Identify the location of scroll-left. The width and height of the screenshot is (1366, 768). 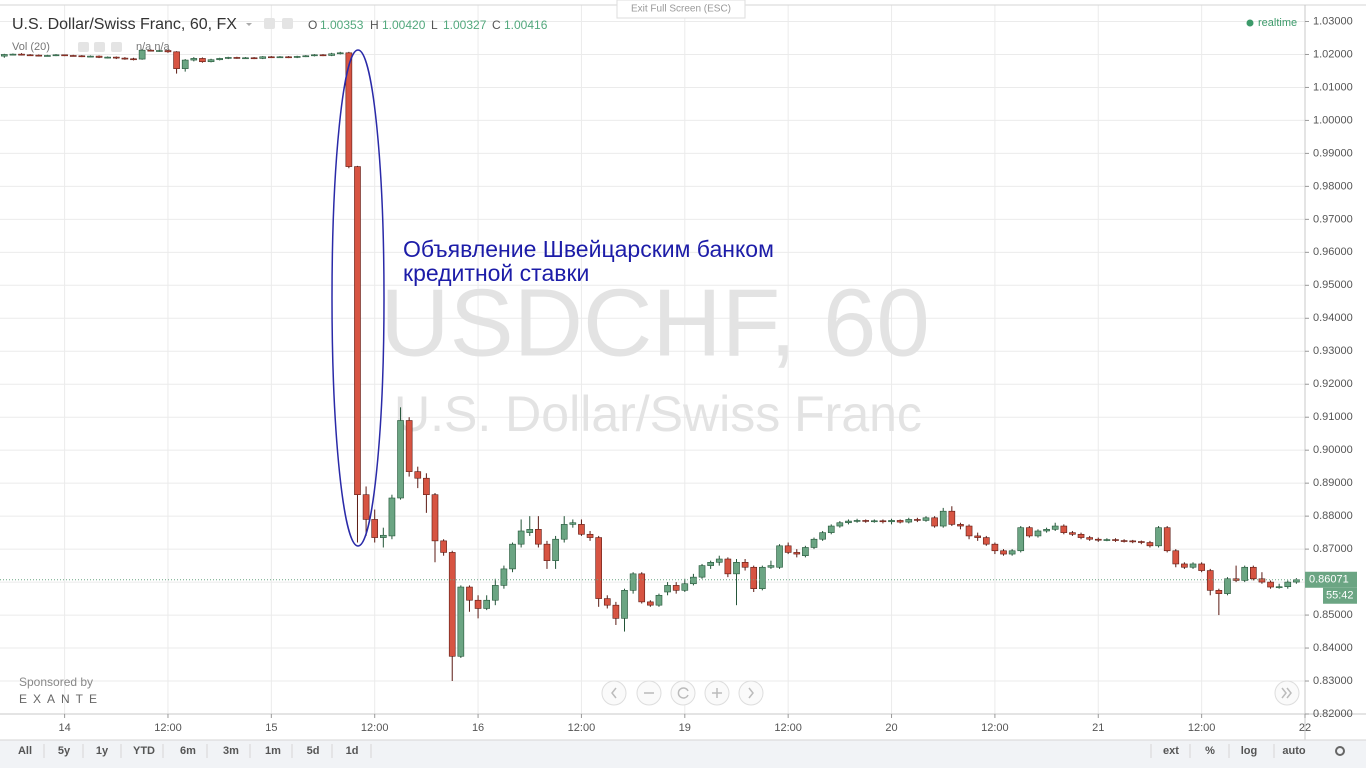
(614, 693).